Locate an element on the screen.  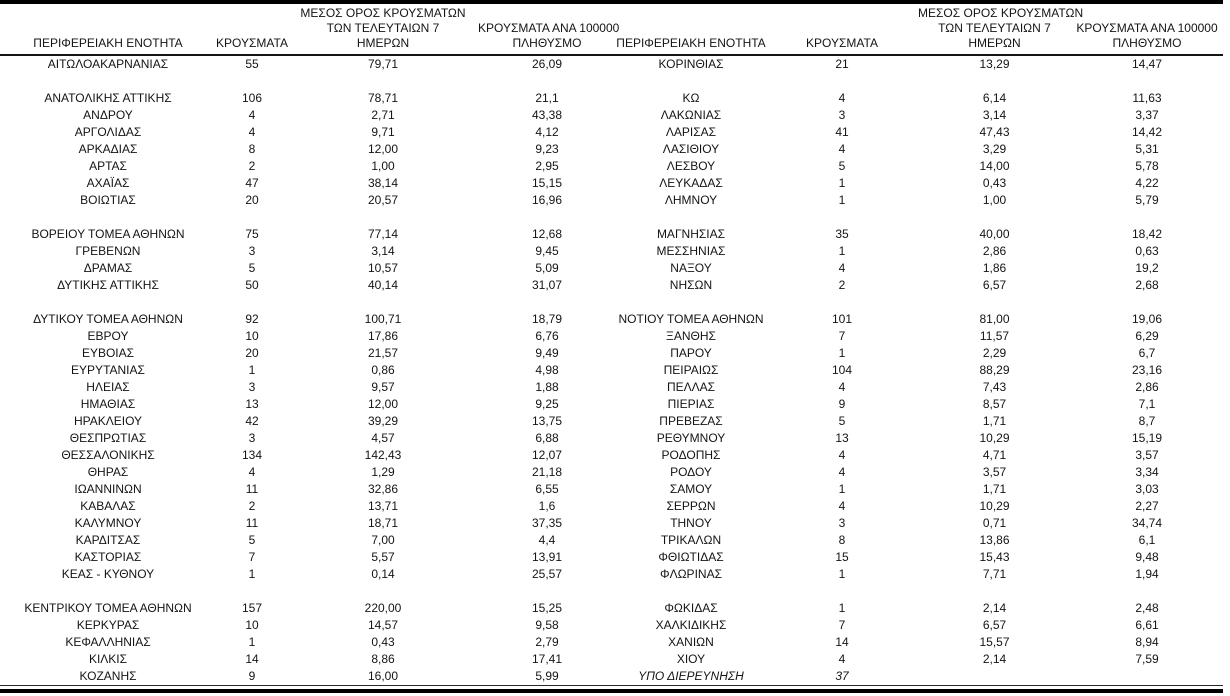
region-cell: ΕΥΒΟΙΑΣ is located at coordinates (108, 353).